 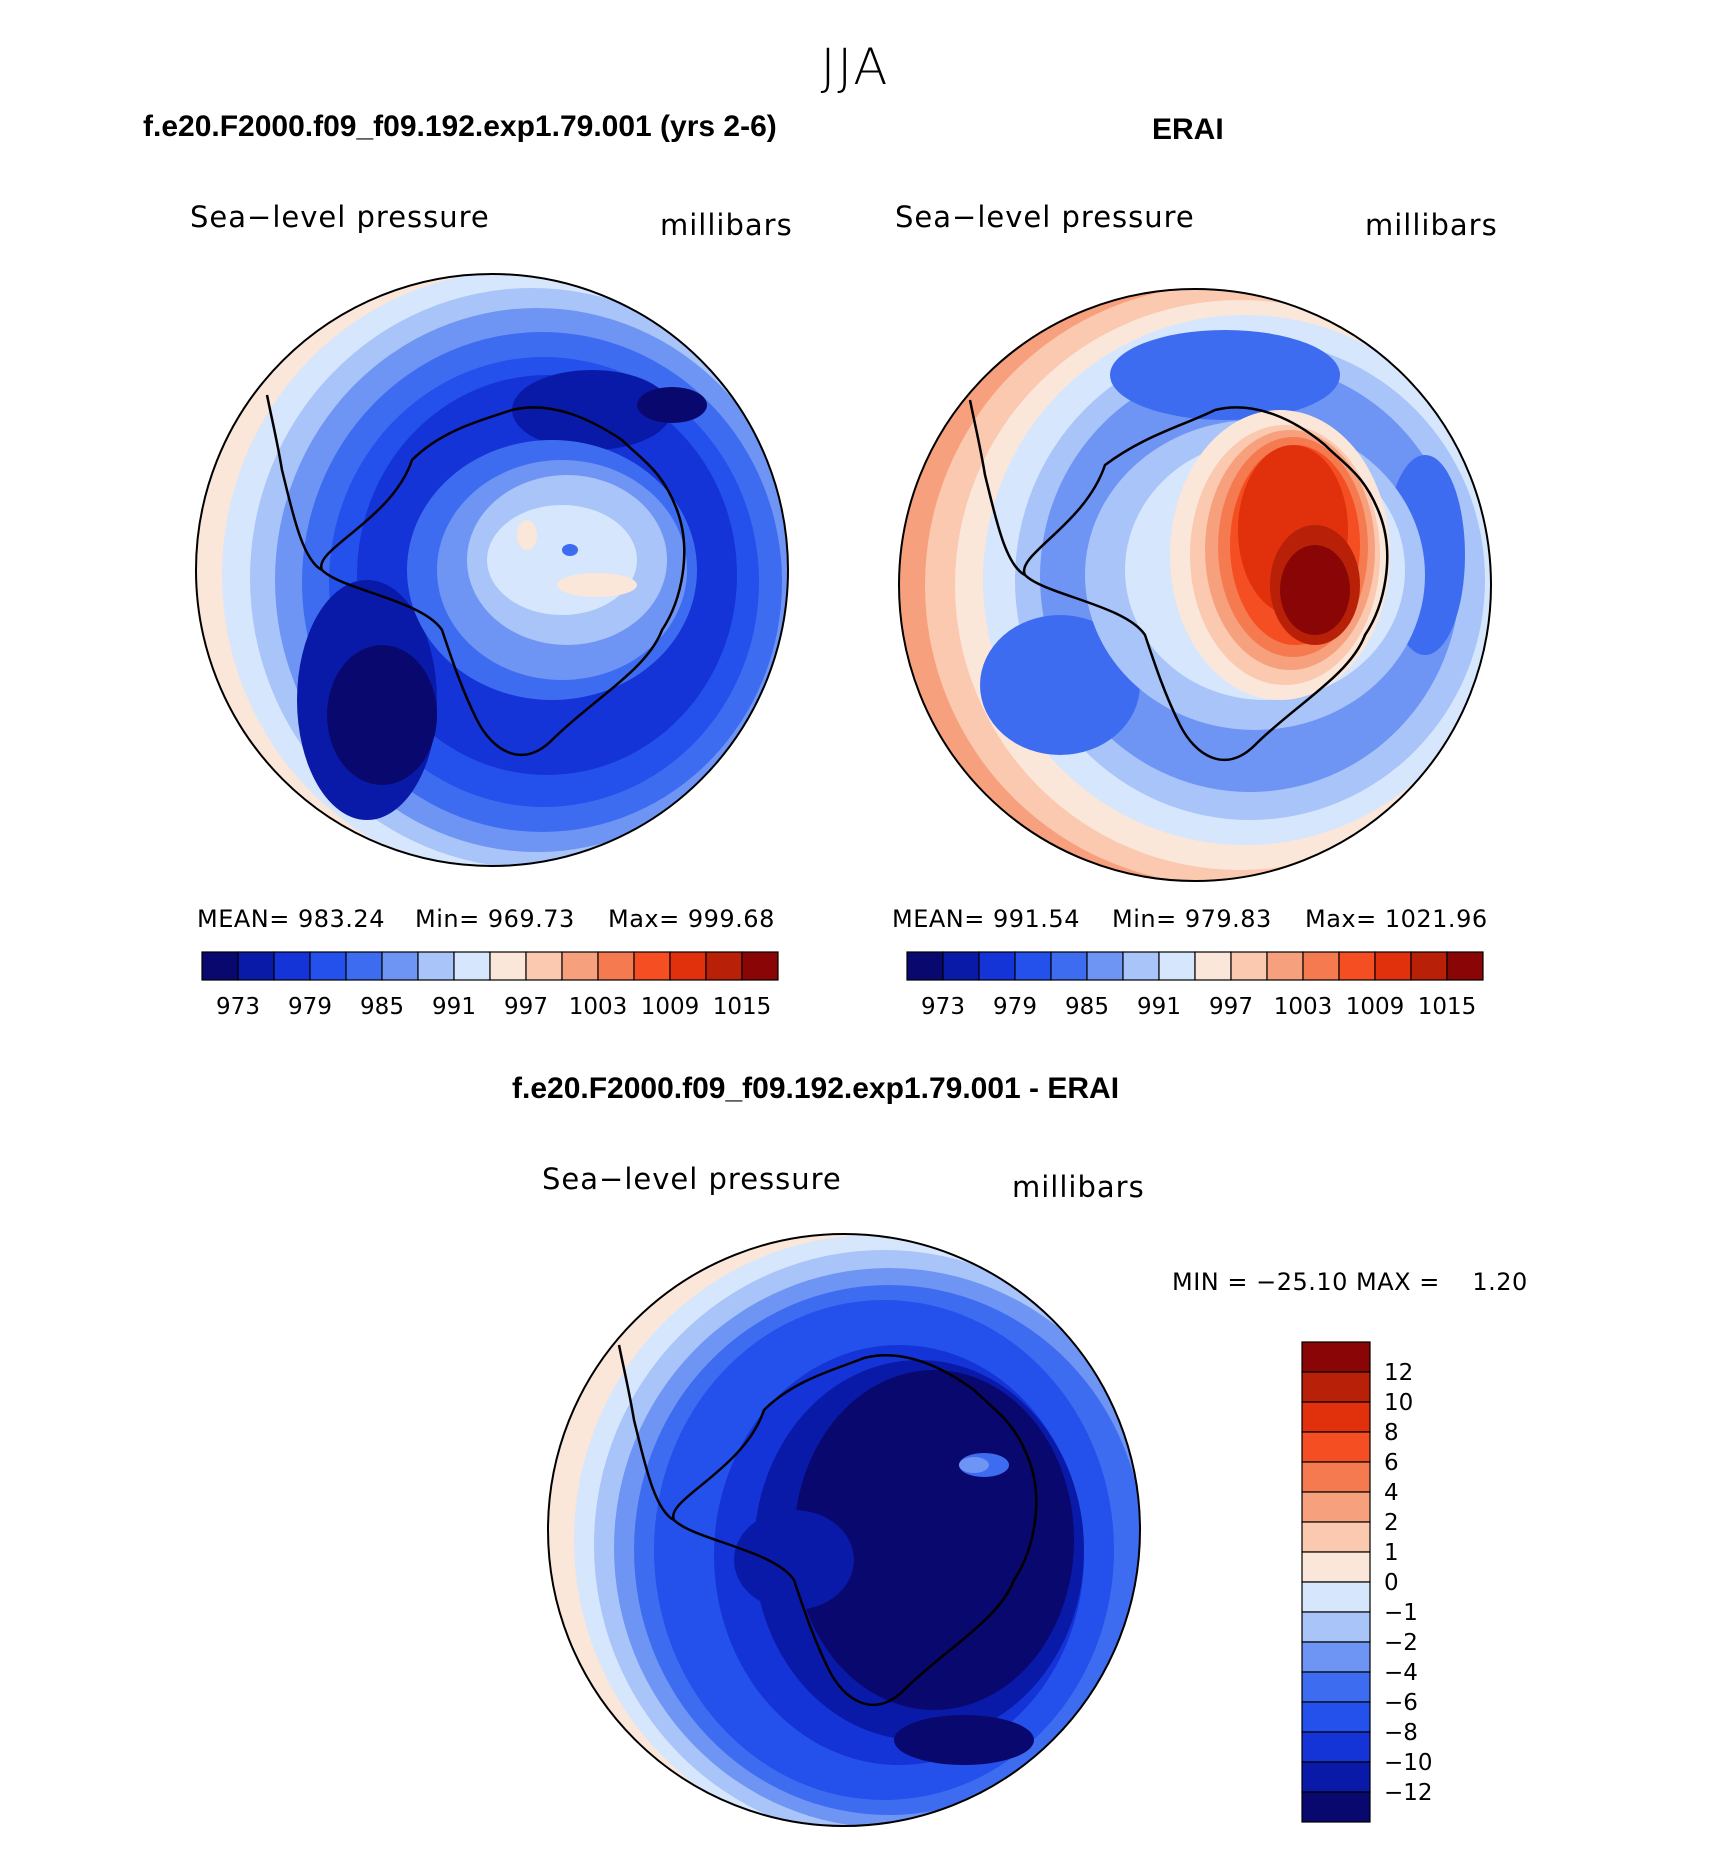 I want to click on diff-colorbar-tick-label: −1, so click(x=1401, y=1613).